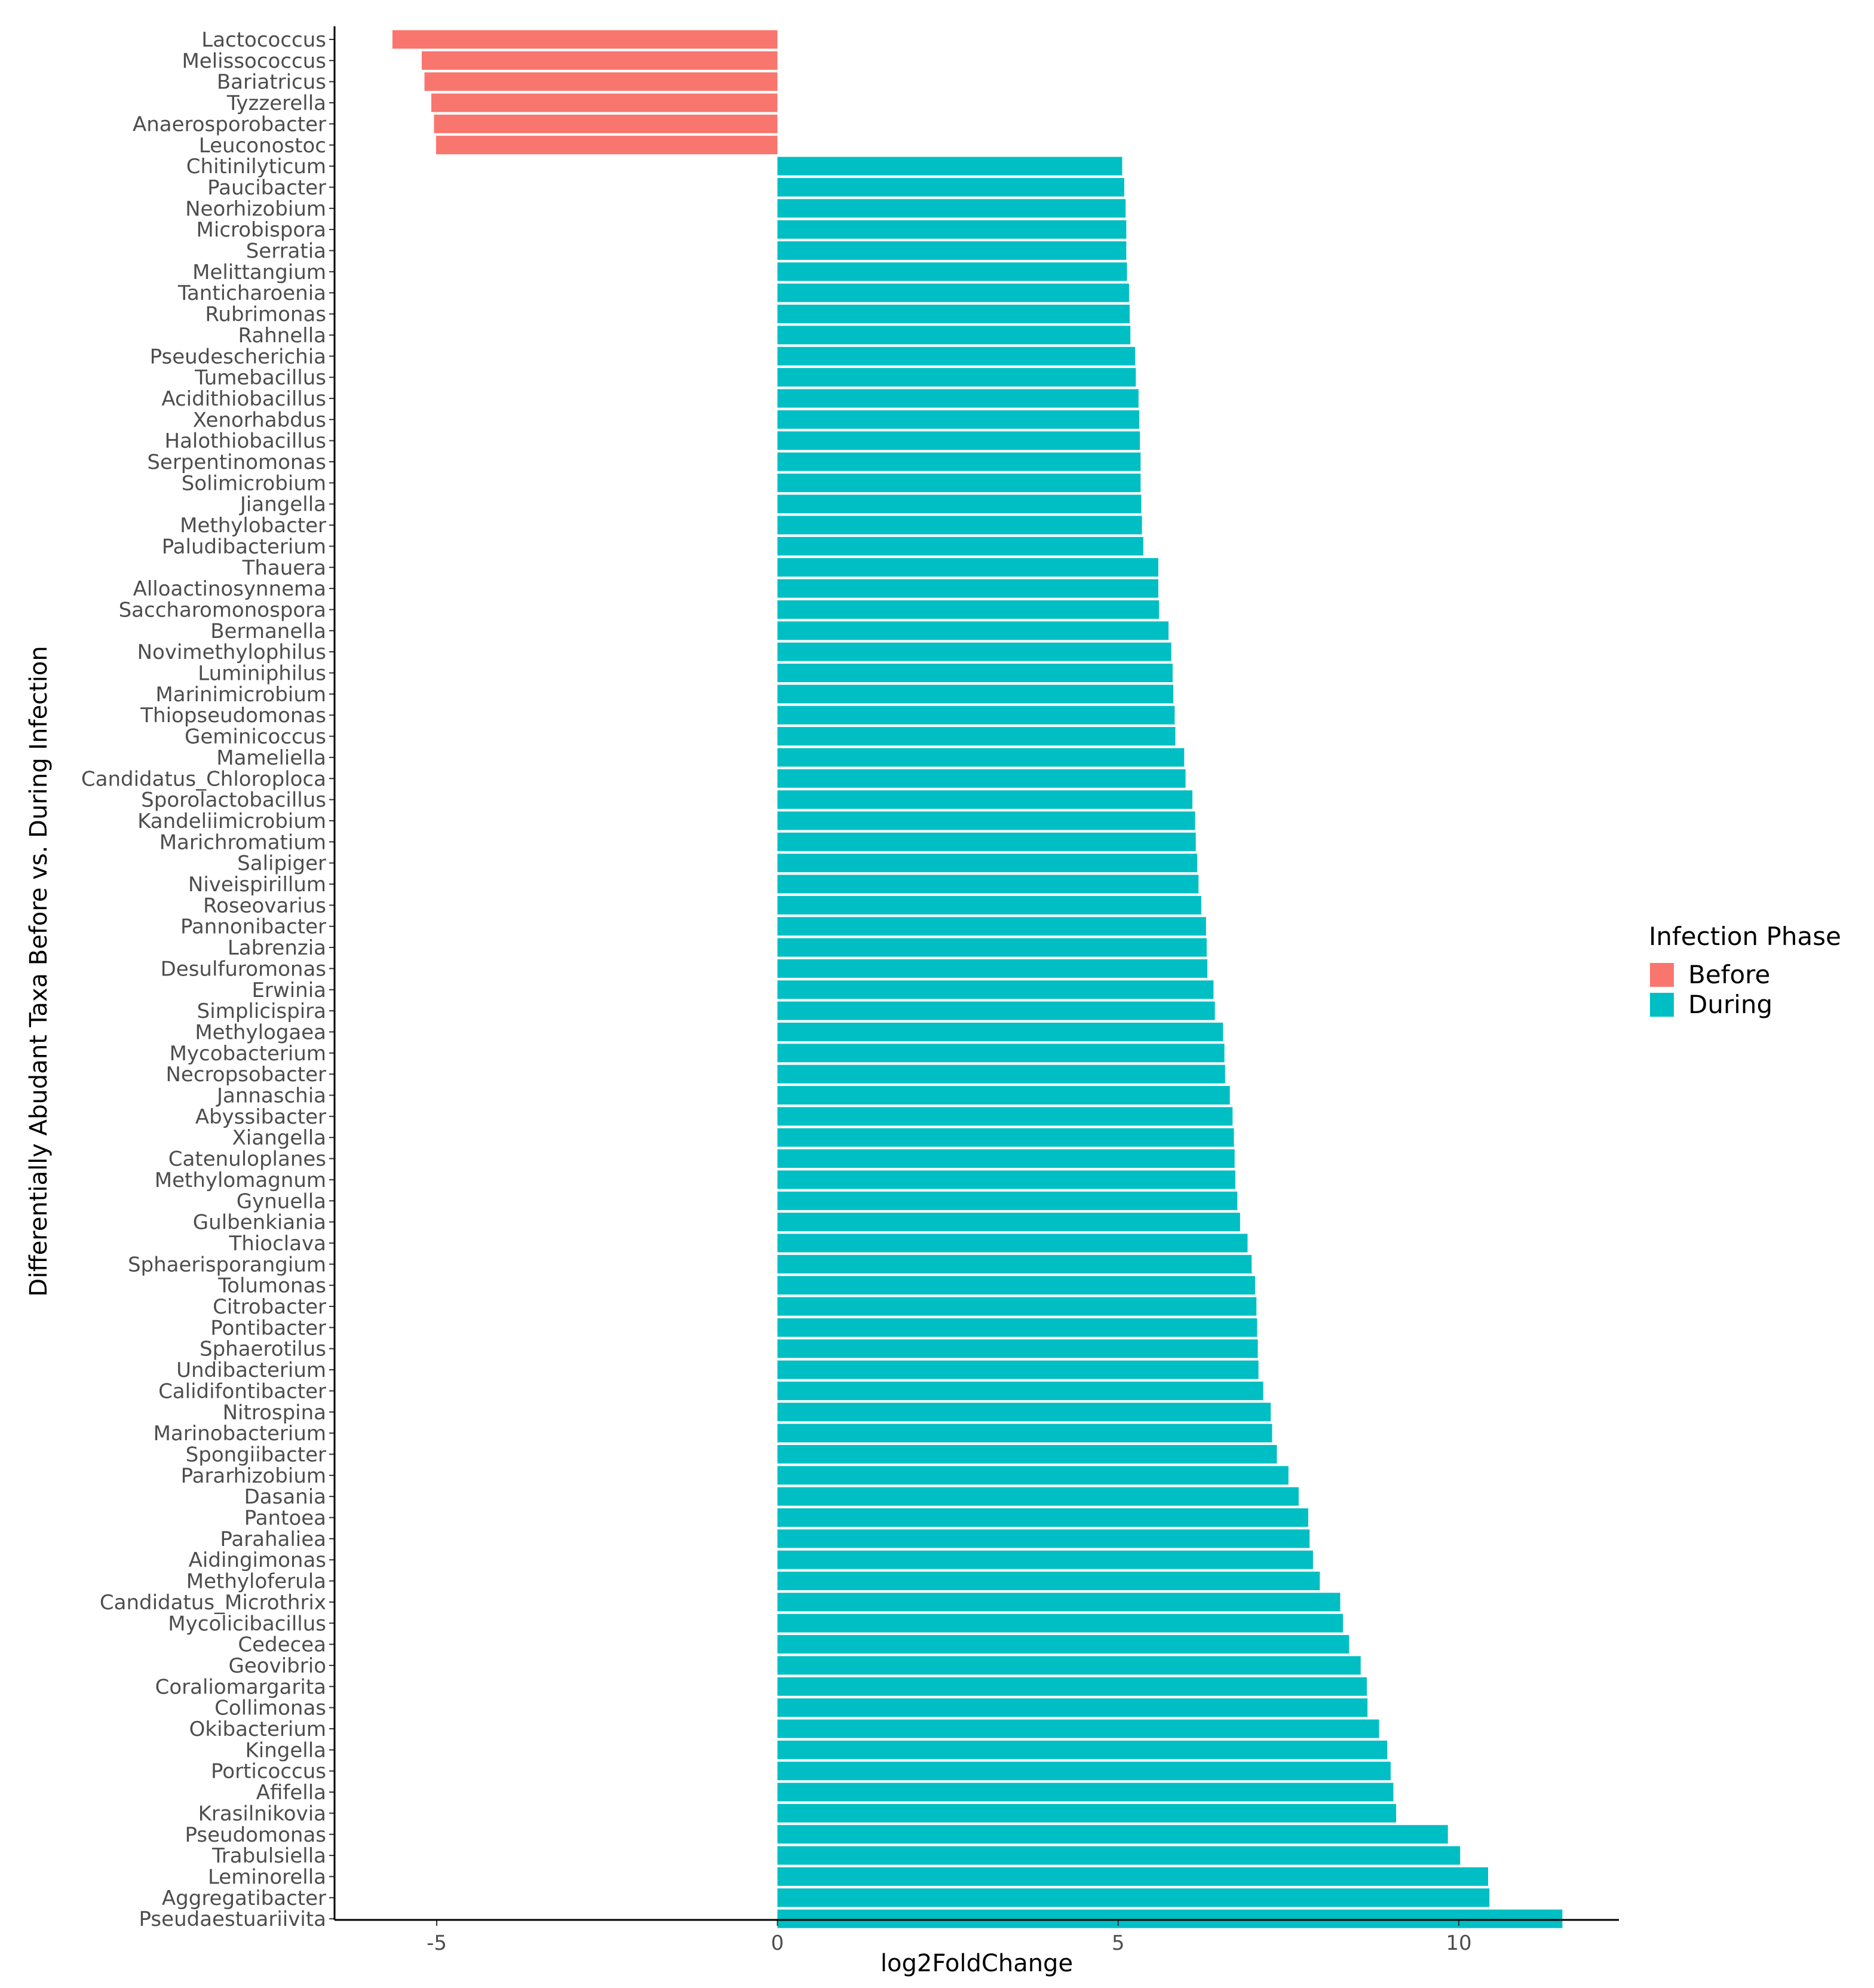 Image resolution: width=1874 pixels, height=1988 pixels. I want to click on y-tick-label: Thiopseudomonas, so click(233, 716).